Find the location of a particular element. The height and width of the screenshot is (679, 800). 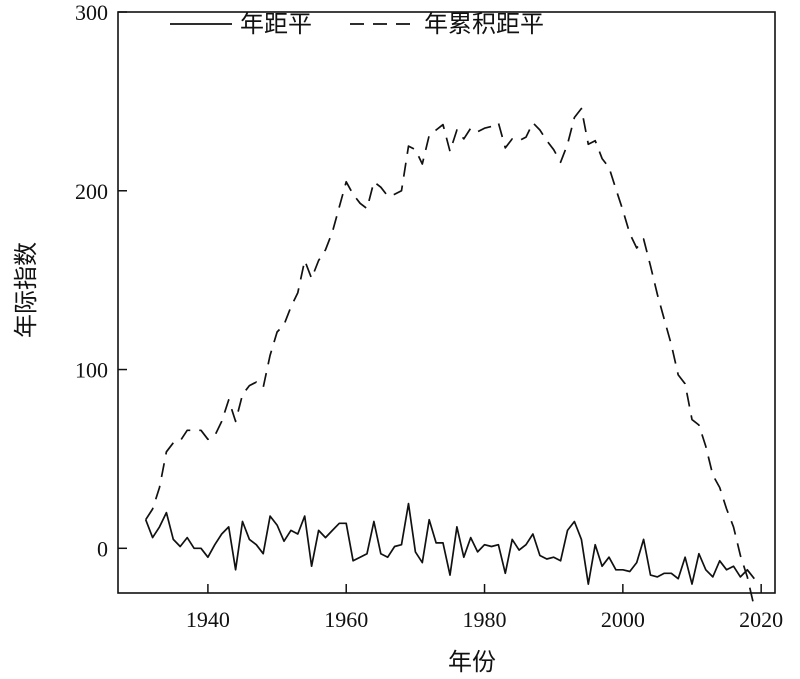

legend: 年距平 年累积距平 is located at coordinates (357, 24).